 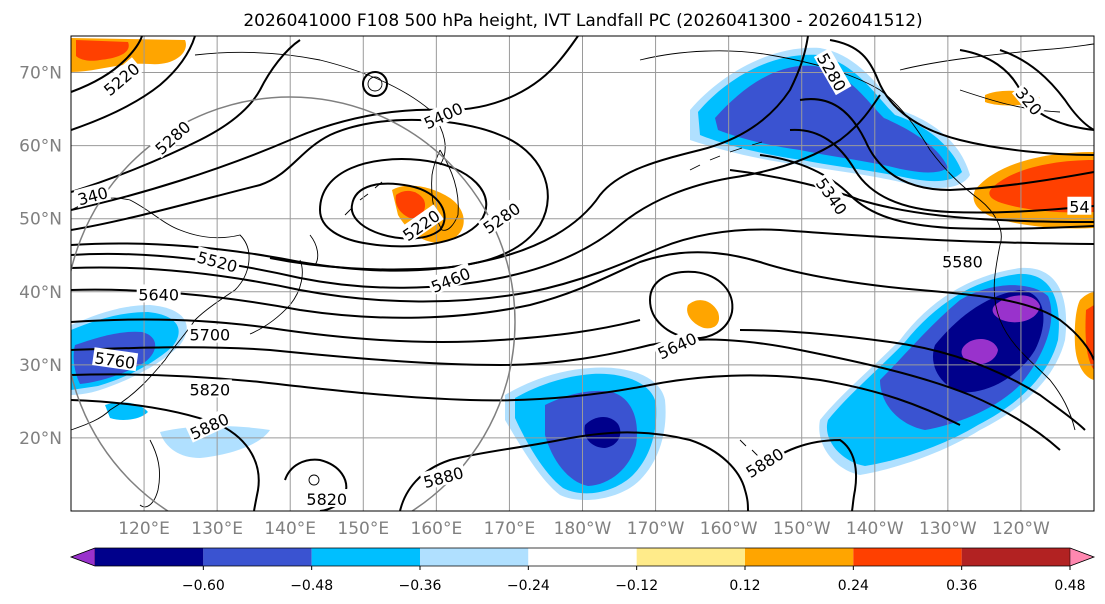 What do you see at coordinates (83, 557) in the screenshot?
I see `colorbar-extend-min` at bounding box center [83, 557].